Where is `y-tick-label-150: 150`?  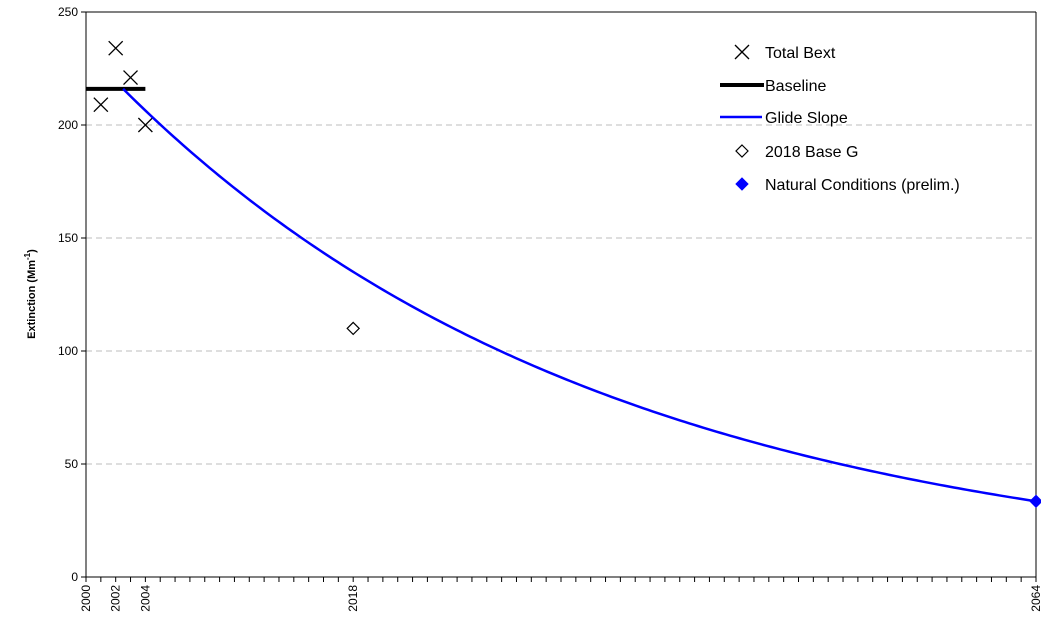 y-tick-label-150: 150 is located at coordinates (68, 238).